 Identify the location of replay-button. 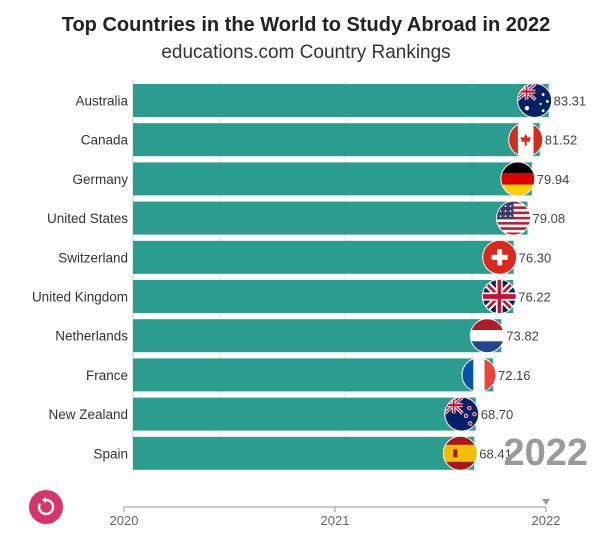
(46, 507).